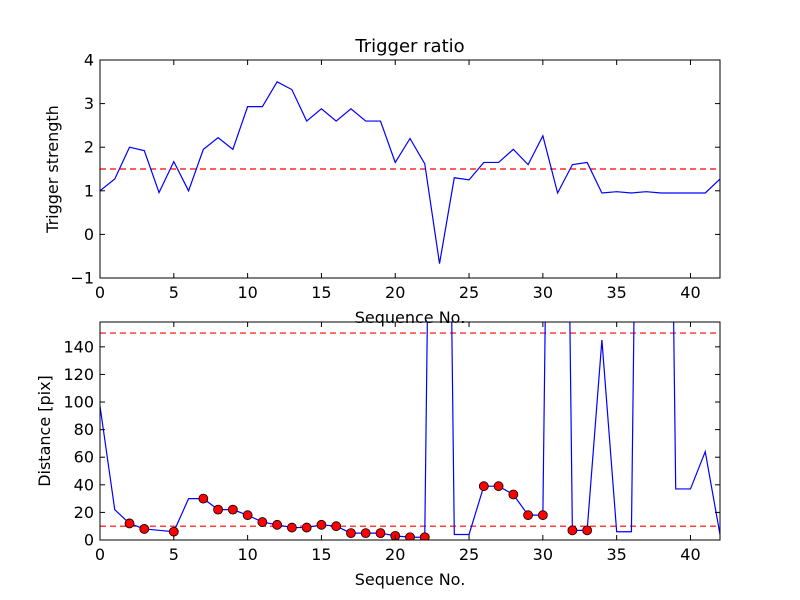  What do you see at coordinates (84, 512) in the screenshot?
I see `y-tick-label: 20` at bounding box center [84, 512].